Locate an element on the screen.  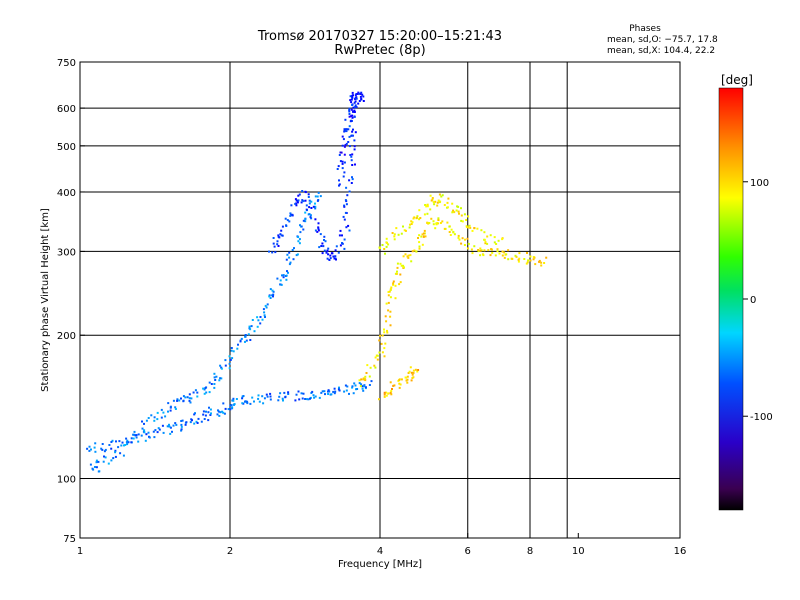
colorbar-tick-label: 100 is located at coordinates (759, 183).